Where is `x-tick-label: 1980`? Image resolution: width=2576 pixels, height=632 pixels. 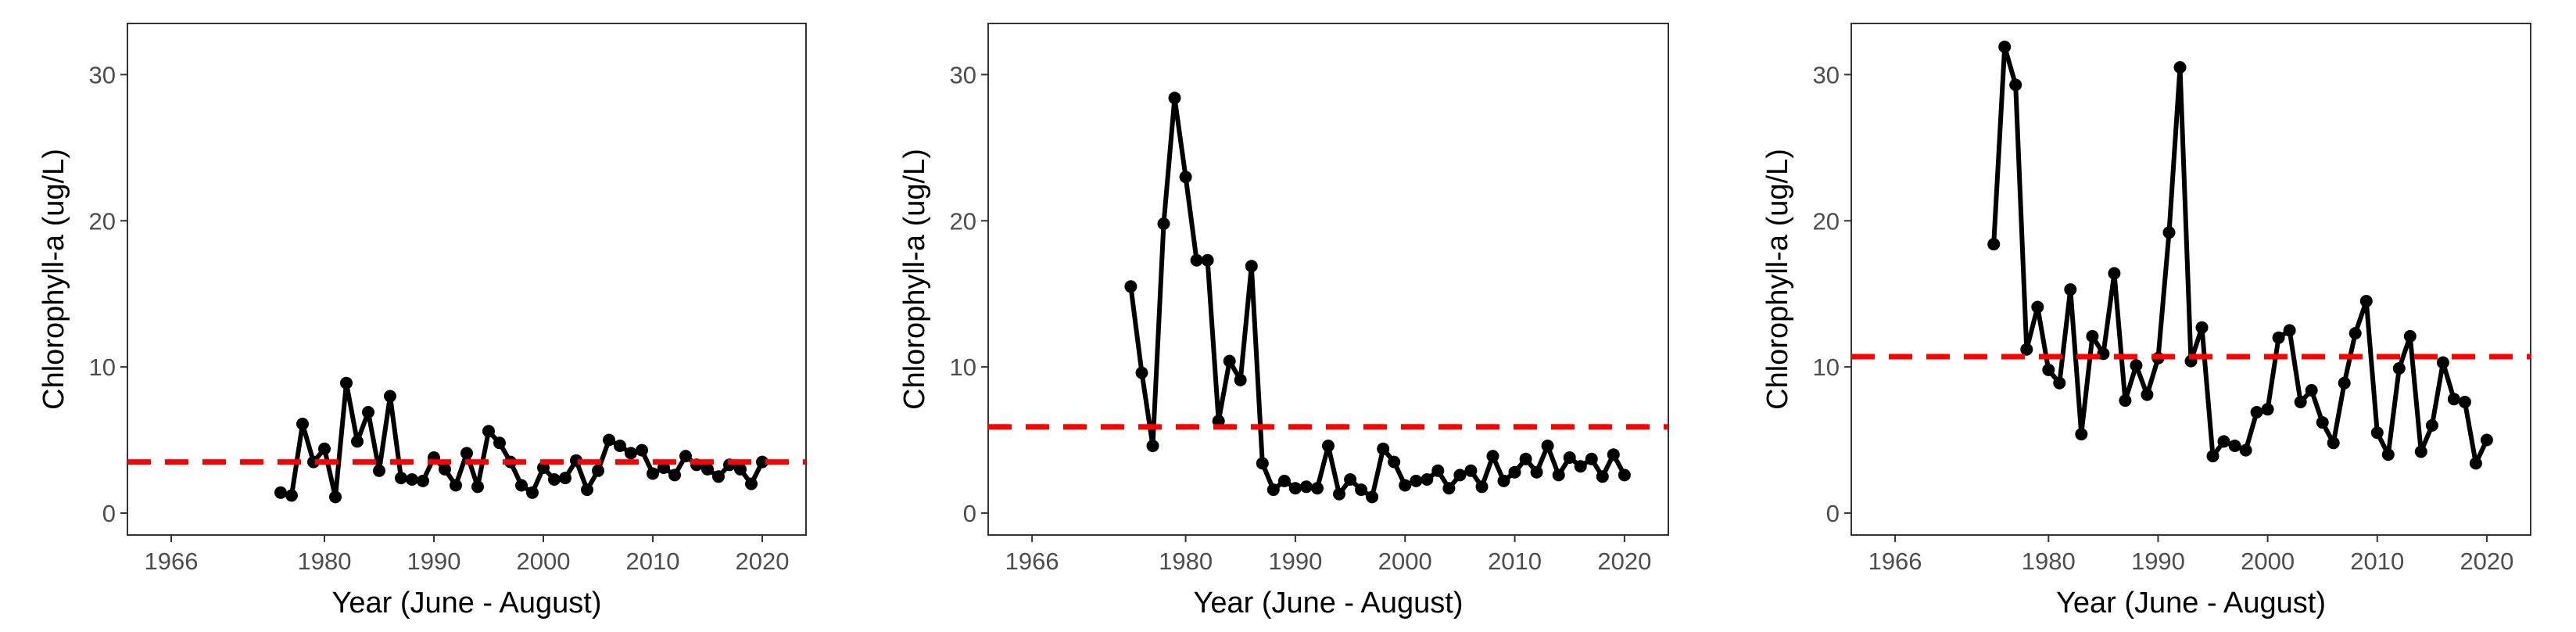 x-tick-label: 1980 is located at coordinates (325, 561).